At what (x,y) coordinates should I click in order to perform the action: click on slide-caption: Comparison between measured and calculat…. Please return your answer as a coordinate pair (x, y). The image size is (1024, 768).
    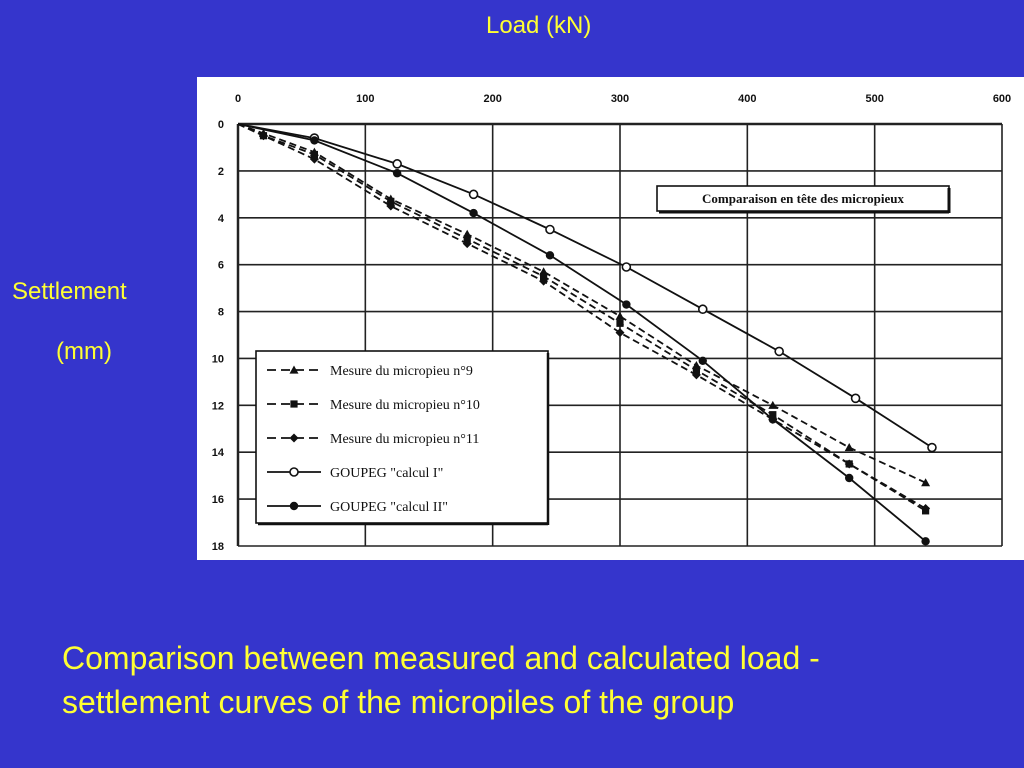
    Looking at the image, I should click on (537, 680).